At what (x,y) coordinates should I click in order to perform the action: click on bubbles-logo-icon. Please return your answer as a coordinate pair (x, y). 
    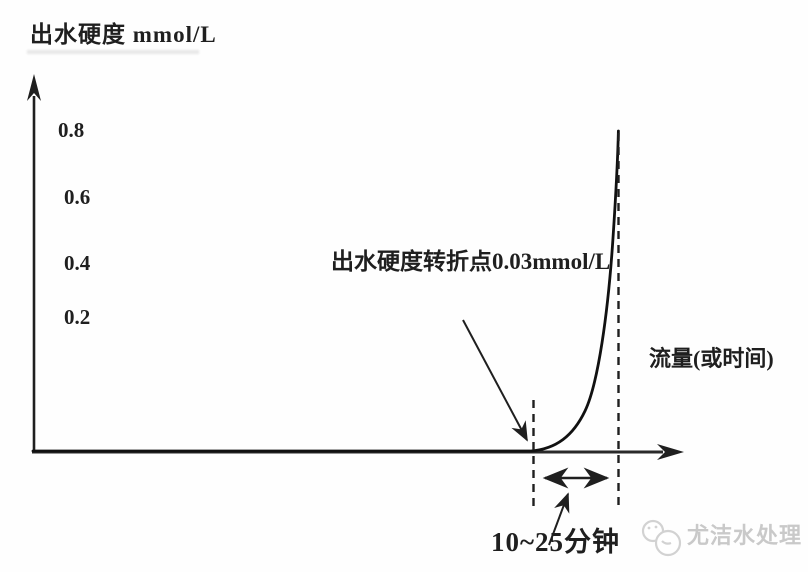
    Looking at the image, I should click on (661, 538).